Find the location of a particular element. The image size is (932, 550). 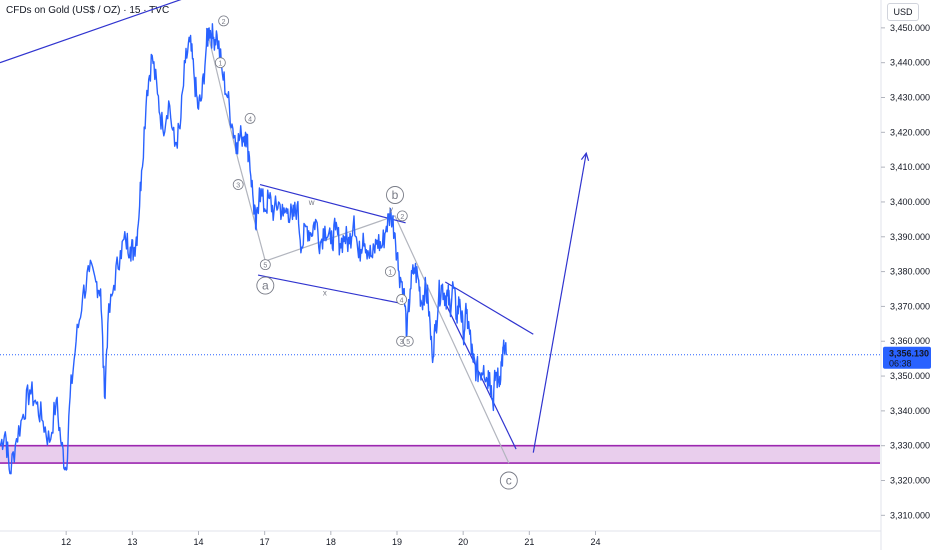

wave-label-15: c is located at coordinates (509, 481).